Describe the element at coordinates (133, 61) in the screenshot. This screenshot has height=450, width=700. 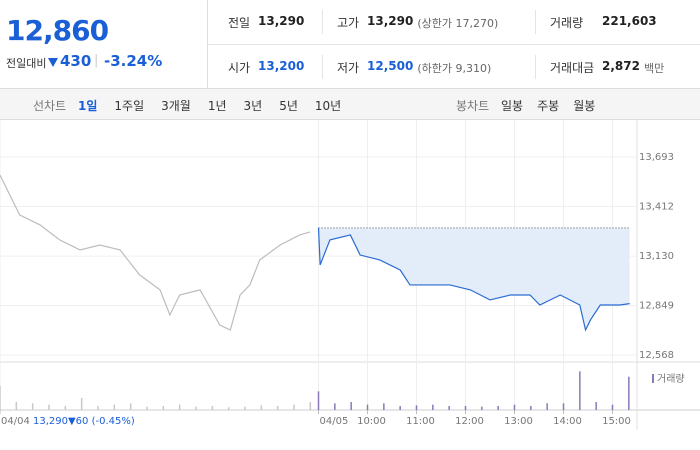
I see `change-pct: -3.24%` at that location.